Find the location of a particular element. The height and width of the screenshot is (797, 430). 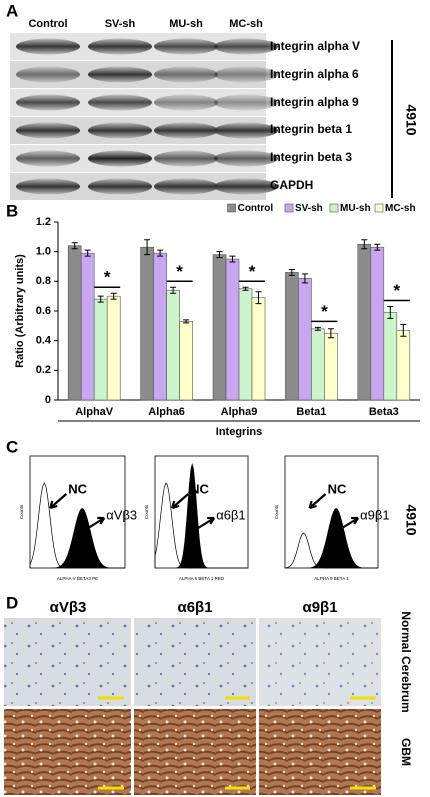

column-label: α6β1 is located at coordinates (194, 607).